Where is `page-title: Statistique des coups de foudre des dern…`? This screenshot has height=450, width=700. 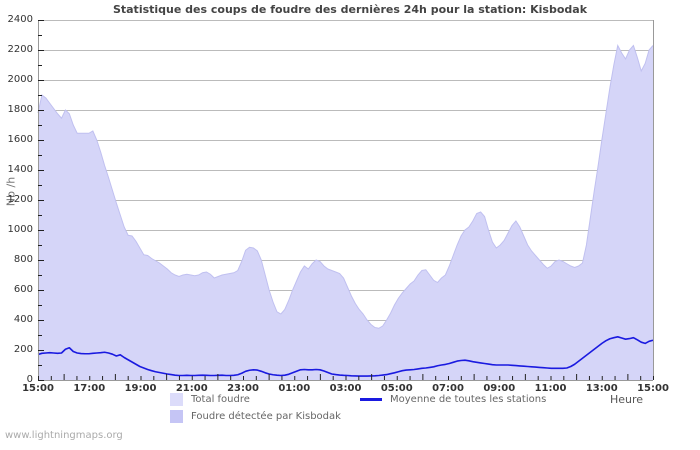
page-title: Statistique des coups de foudre des dern… is located at coordinates (350, 9).